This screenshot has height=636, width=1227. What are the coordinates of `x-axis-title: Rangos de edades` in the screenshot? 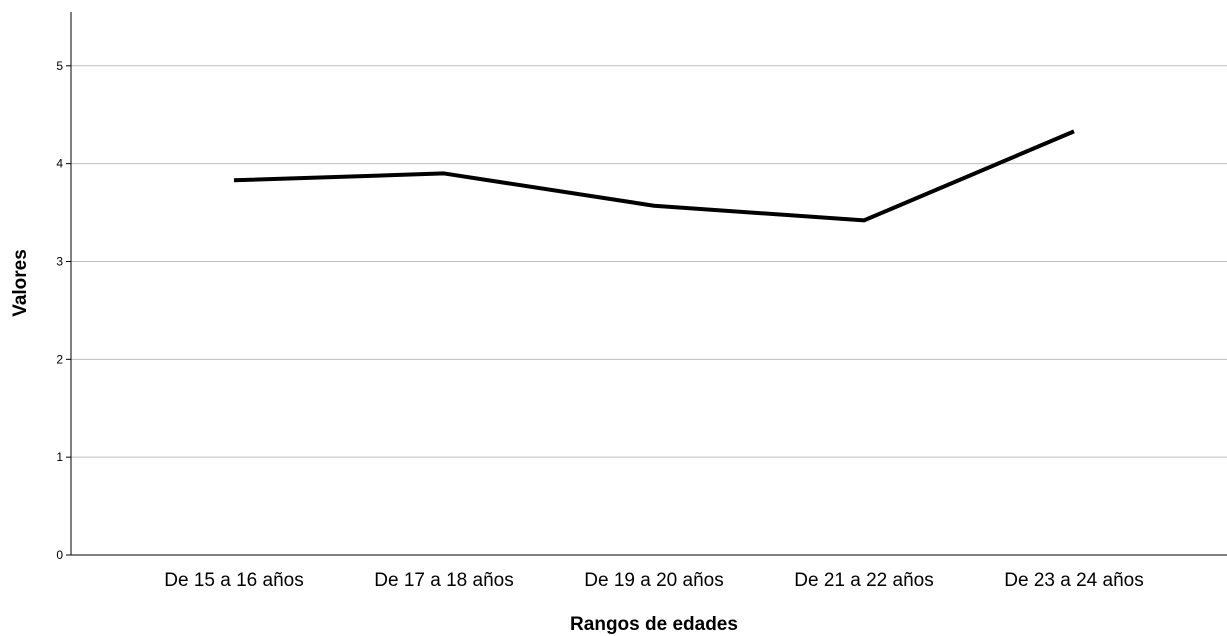 It's located at (654, 624).